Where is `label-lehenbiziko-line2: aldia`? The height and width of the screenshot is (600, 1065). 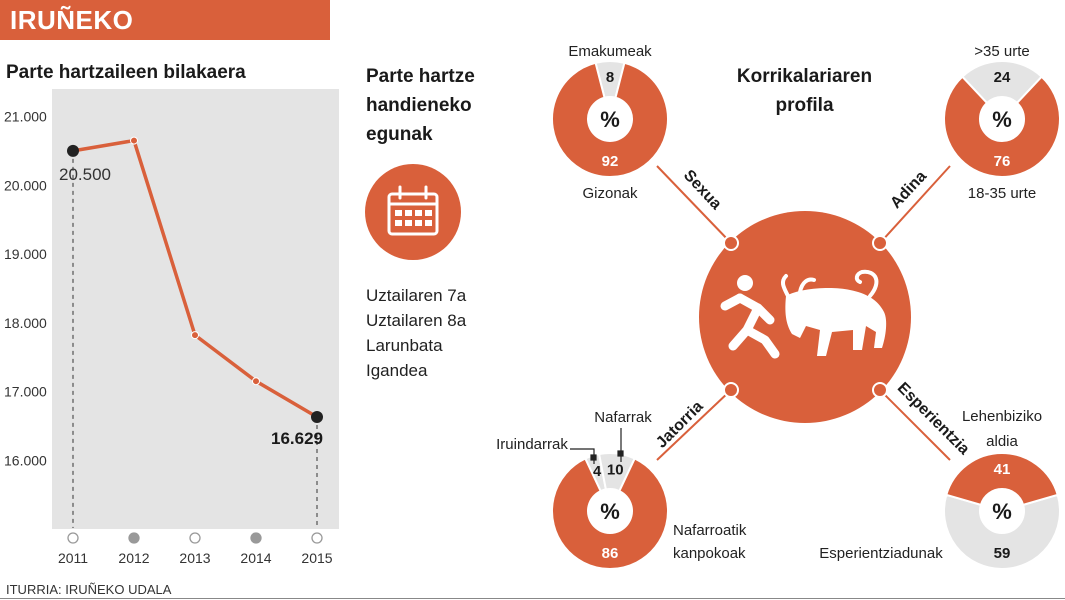 label-lehenbiziko-line2: aldia is located at coordinates (1002, 441).